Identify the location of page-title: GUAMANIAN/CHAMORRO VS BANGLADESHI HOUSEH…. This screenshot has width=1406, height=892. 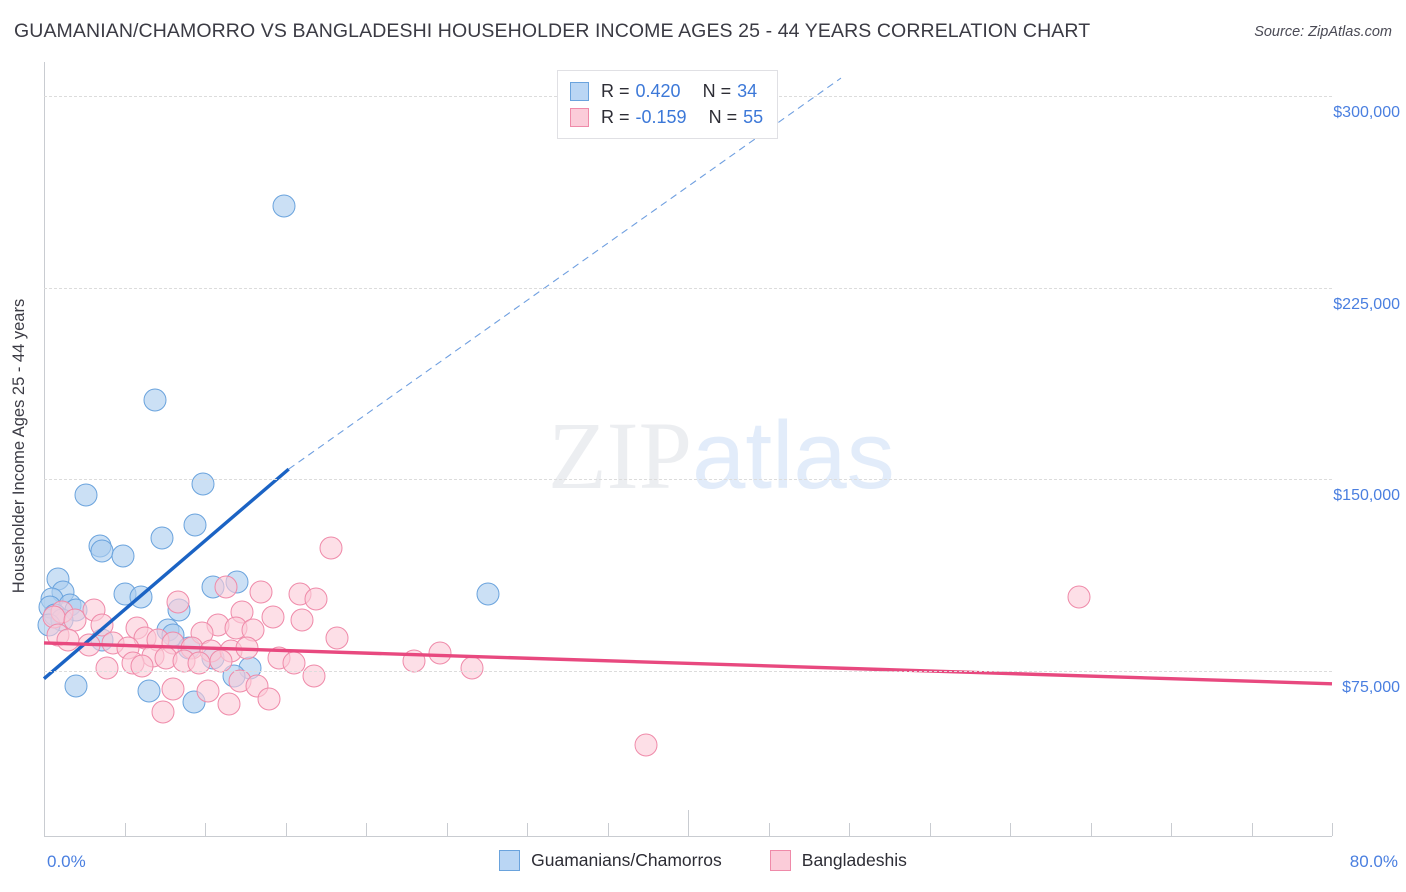
(552, 31).